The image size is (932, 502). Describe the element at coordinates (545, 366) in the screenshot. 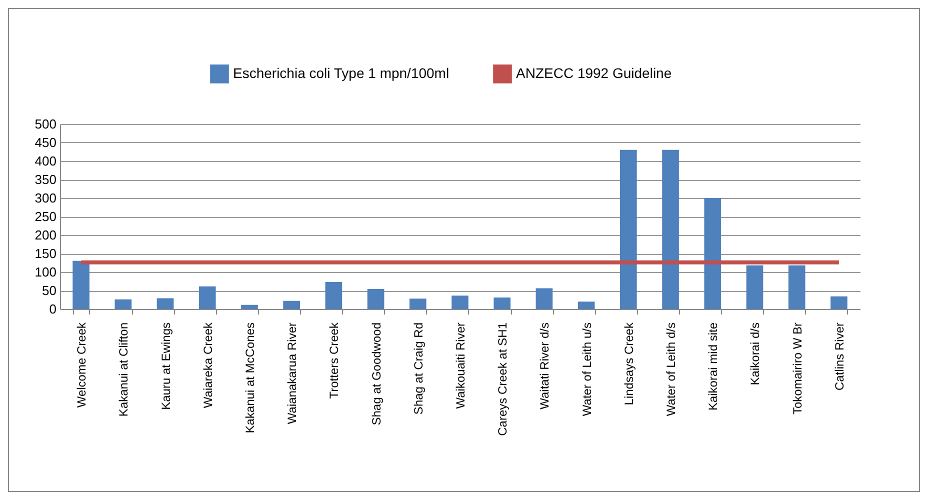

I see `x-tick-label: Waitati River d/s` at that location.